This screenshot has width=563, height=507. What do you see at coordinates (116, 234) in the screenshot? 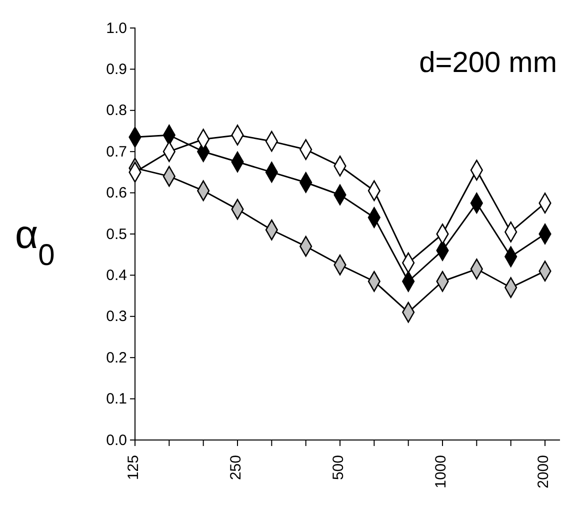
I see `y-tick-label: 0.5` at bounding box center [116, 234].